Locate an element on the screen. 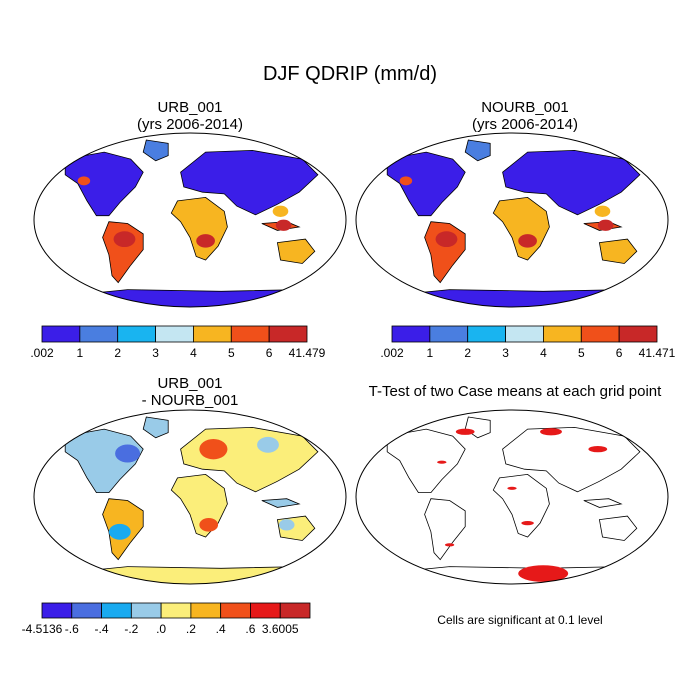  panel2-title-line1: NOURB_001 is located at coordinates (525, 107).